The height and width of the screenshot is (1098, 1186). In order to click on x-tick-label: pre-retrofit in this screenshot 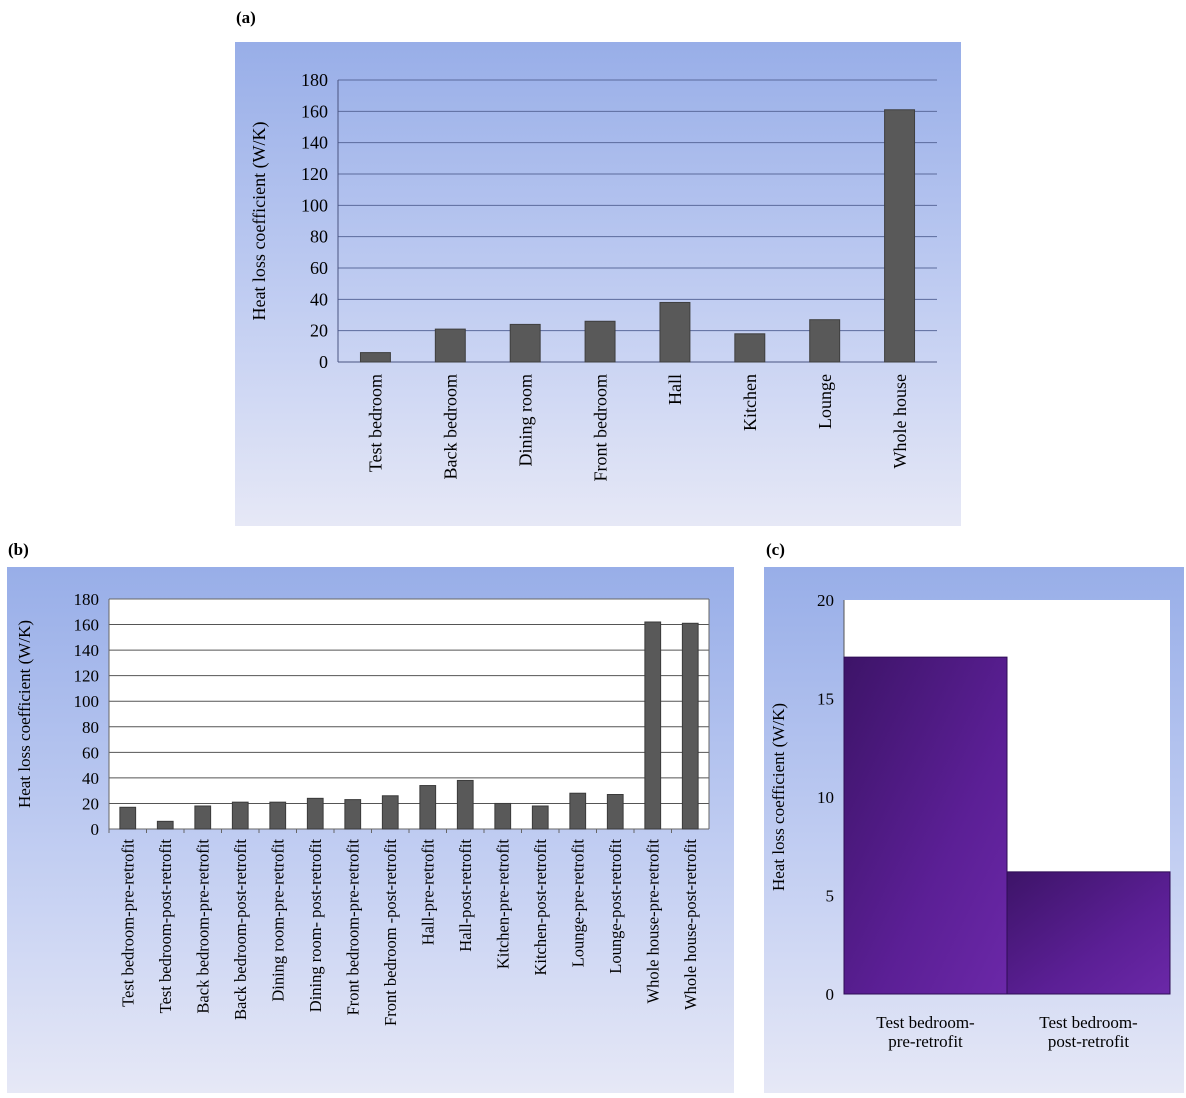, I will do `click(925, 1041)`.